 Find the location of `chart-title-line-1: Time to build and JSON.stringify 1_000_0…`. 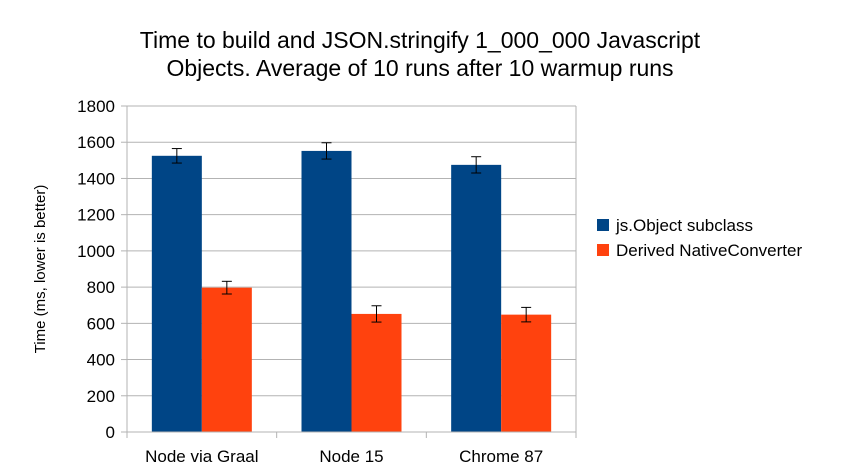

chart-title-line-1: Time to build and JSON.stringify 1_000_0… is located at coordinates (420, 40).